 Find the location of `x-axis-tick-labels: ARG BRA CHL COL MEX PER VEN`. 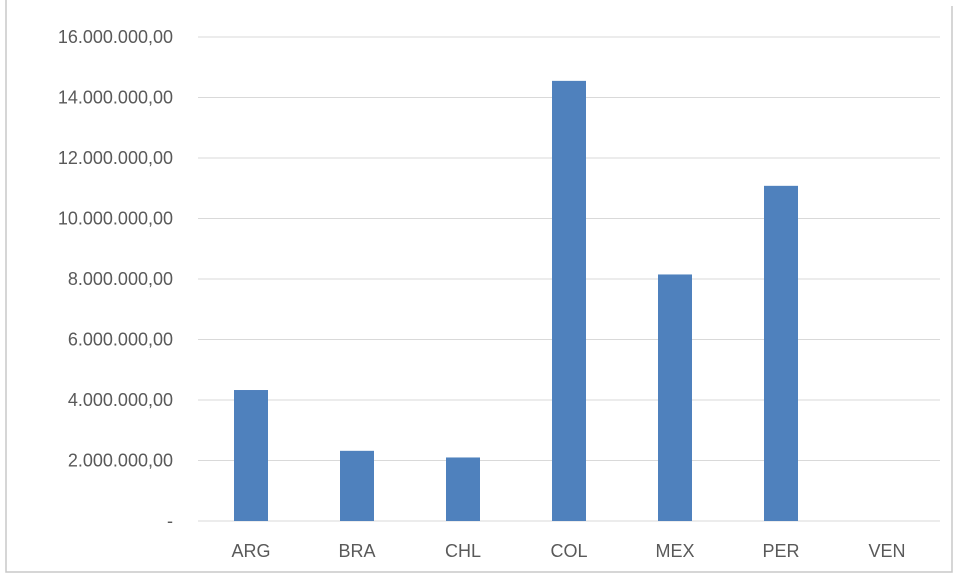

x-axis-tick-labels: ARG BRA CHL COL MEX PER VEN is located at coordinates (568, 551).